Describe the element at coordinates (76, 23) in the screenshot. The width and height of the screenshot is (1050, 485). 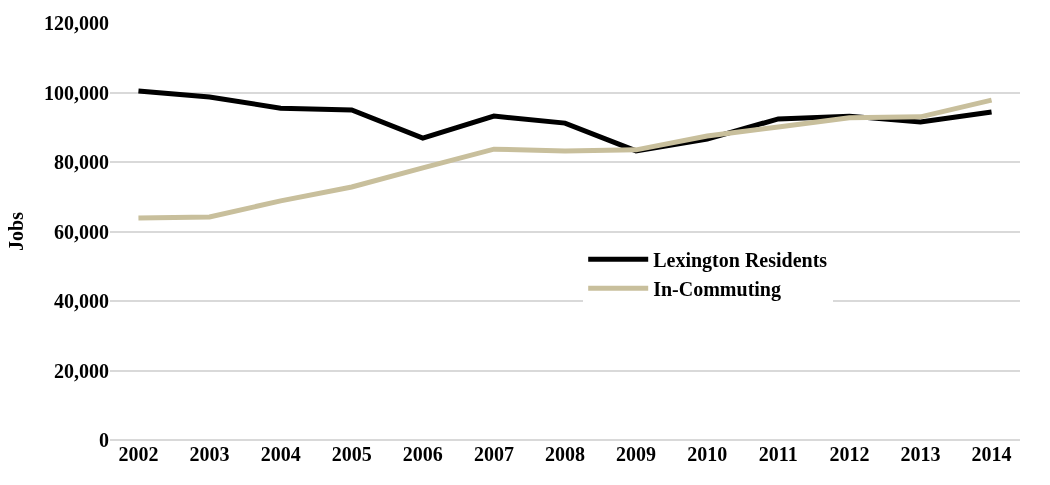
I see `y-tick-label: 120,000` at that location.